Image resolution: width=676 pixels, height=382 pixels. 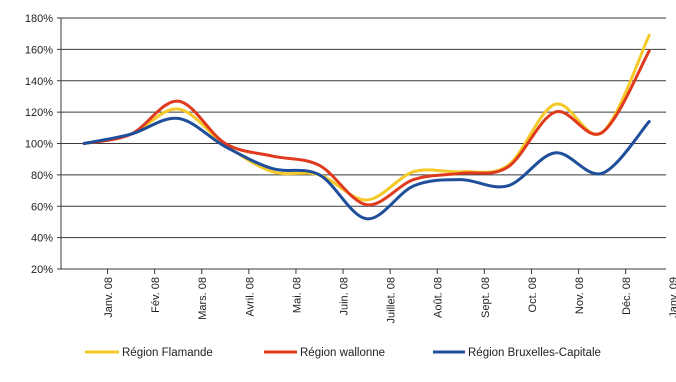 What do you see at coordinates (39, 50) in the screenshot?
I see `y-tick-label: 160%` at bounding box center [39, 50].